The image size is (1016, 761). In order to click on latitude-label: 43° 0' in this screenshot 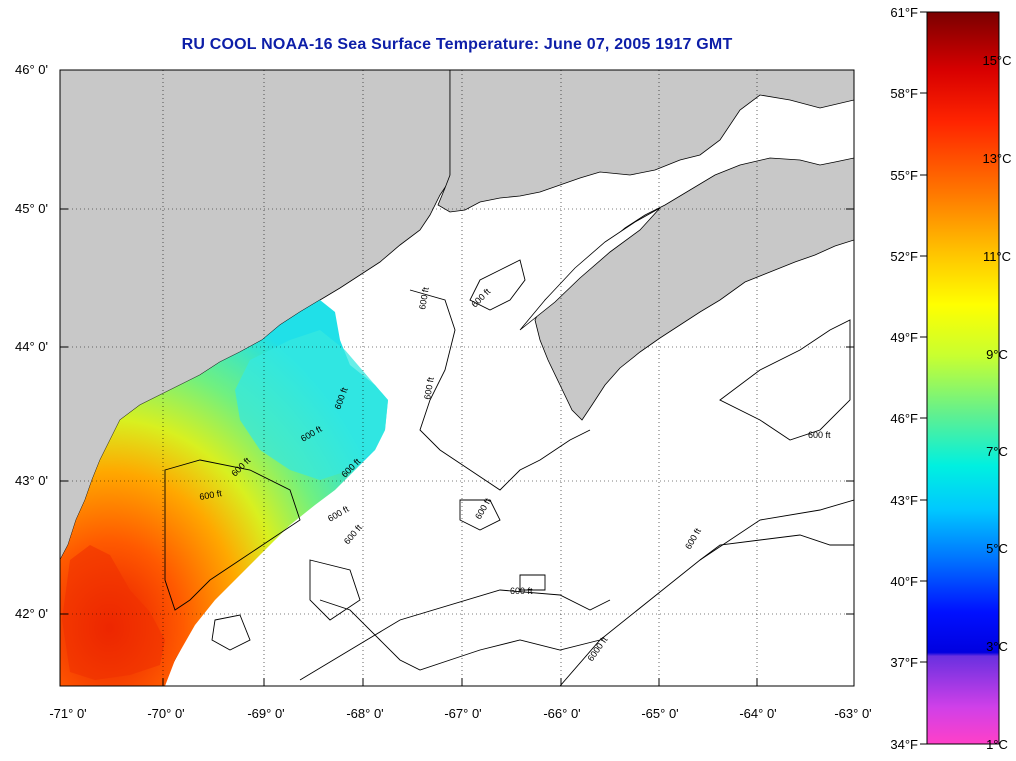, I will do `click(31, 480)`.